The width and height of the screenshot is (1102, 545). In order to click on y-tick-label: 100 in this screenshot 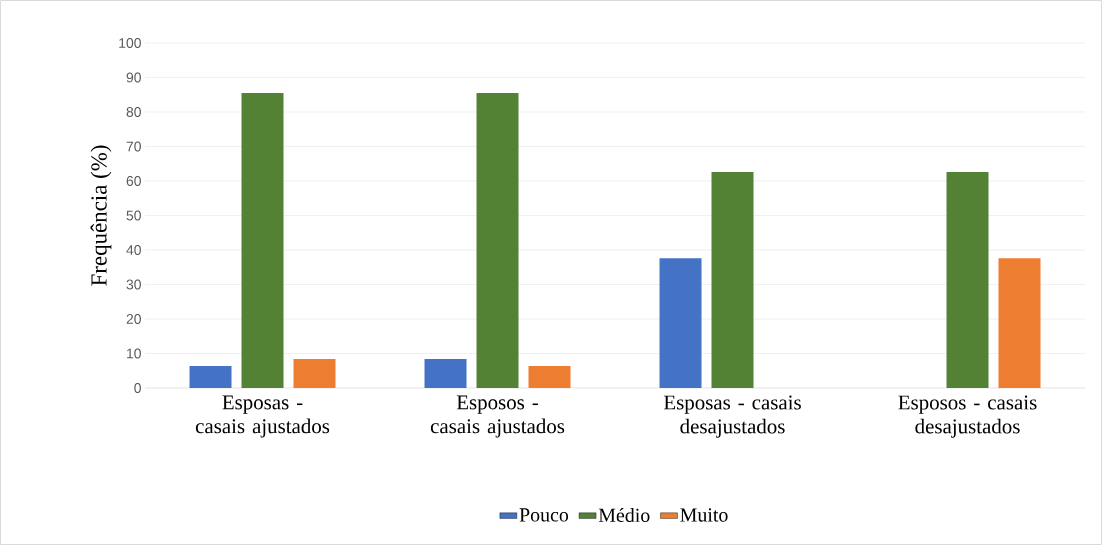, I will do `click(130, 43)`.